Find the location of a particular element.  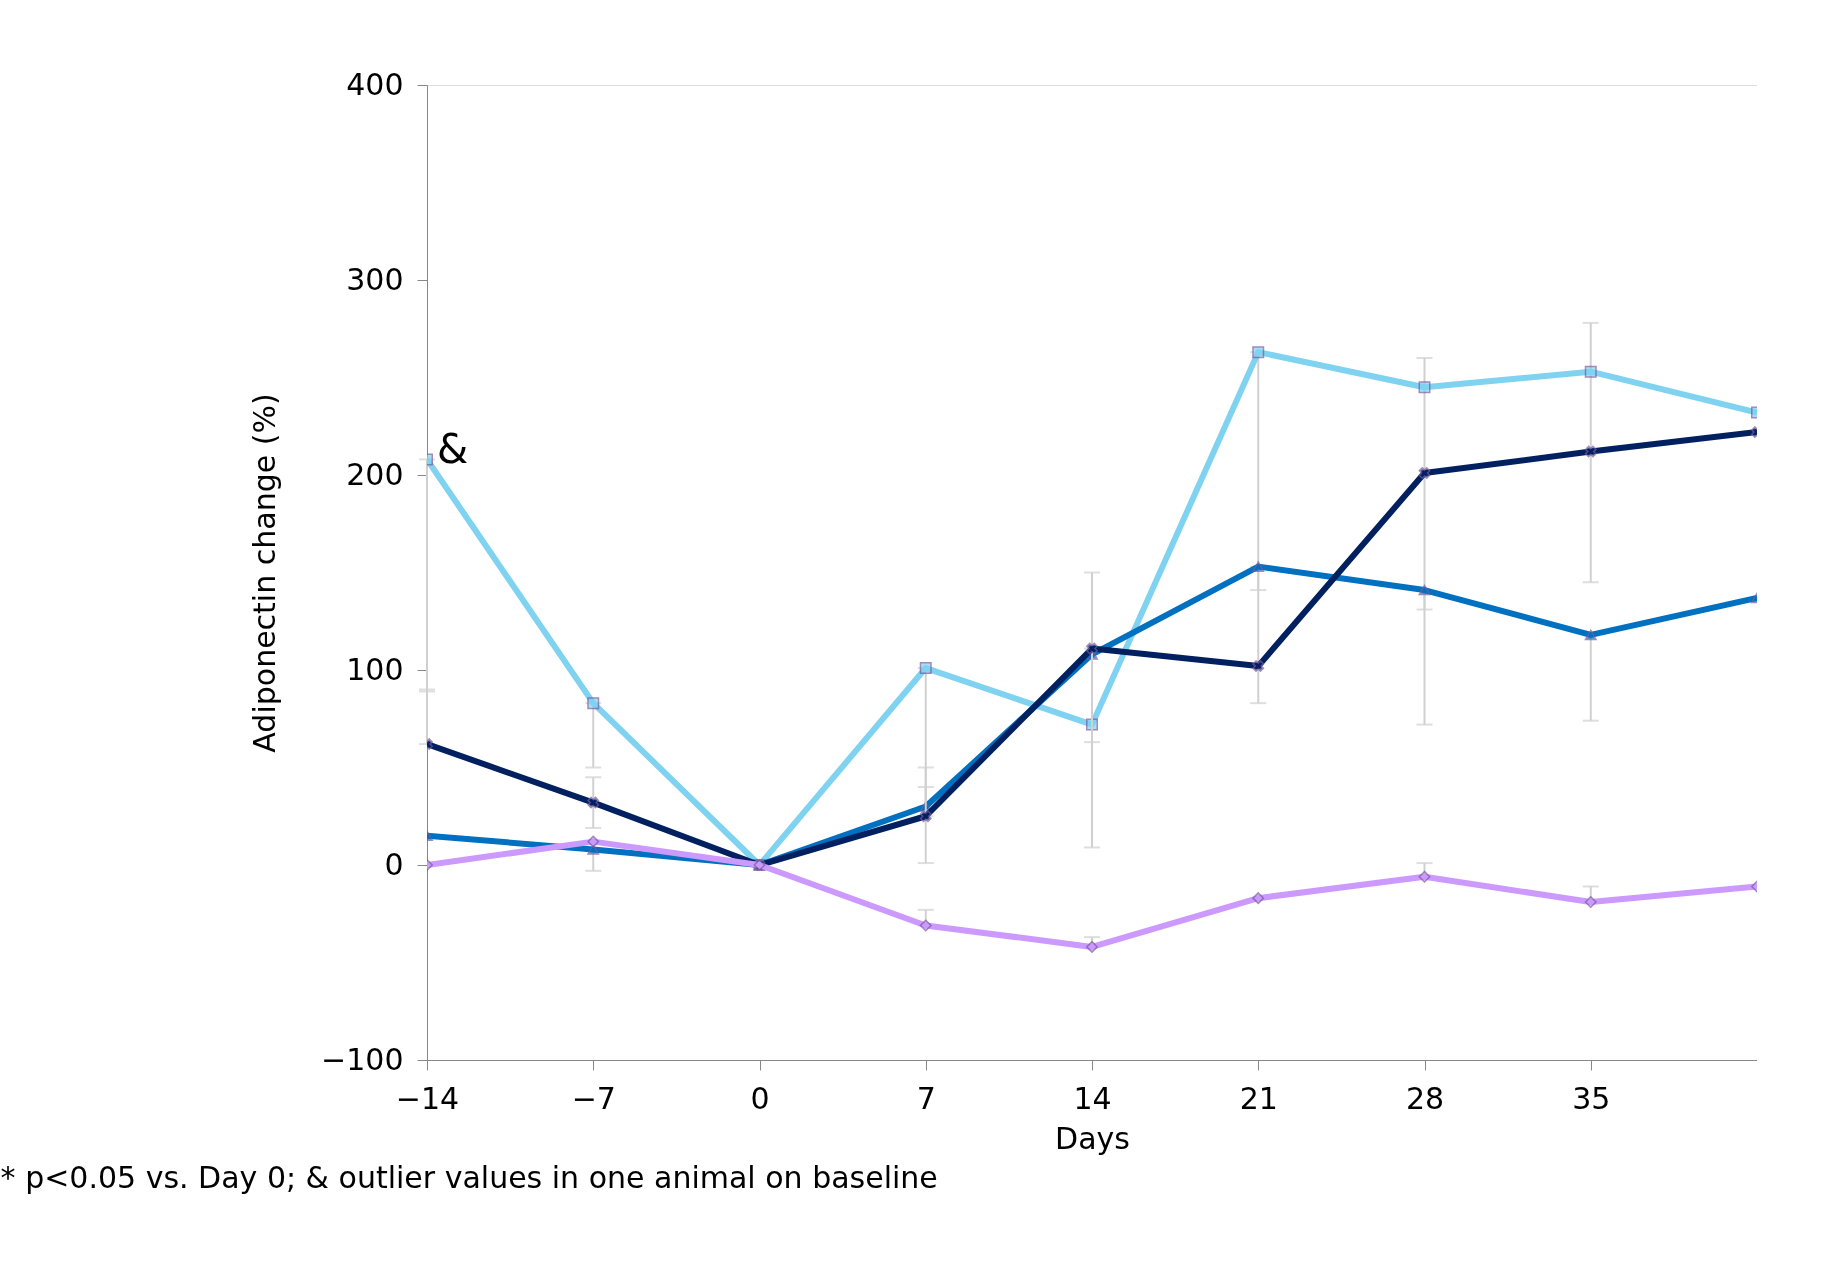

x-tick-label: 35 is located at coordinates (1591, 1098).